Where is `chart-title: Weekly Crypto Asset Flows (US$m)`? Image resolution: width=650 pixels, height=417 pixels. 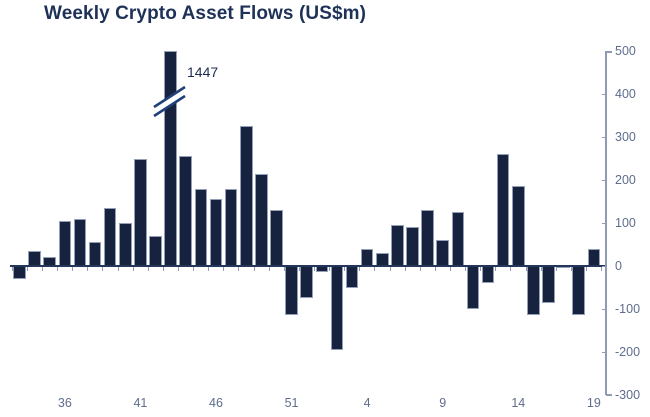 chart-title: Weekly Crypto Asset Flows (US$m) is located at coordinates (205, 13).